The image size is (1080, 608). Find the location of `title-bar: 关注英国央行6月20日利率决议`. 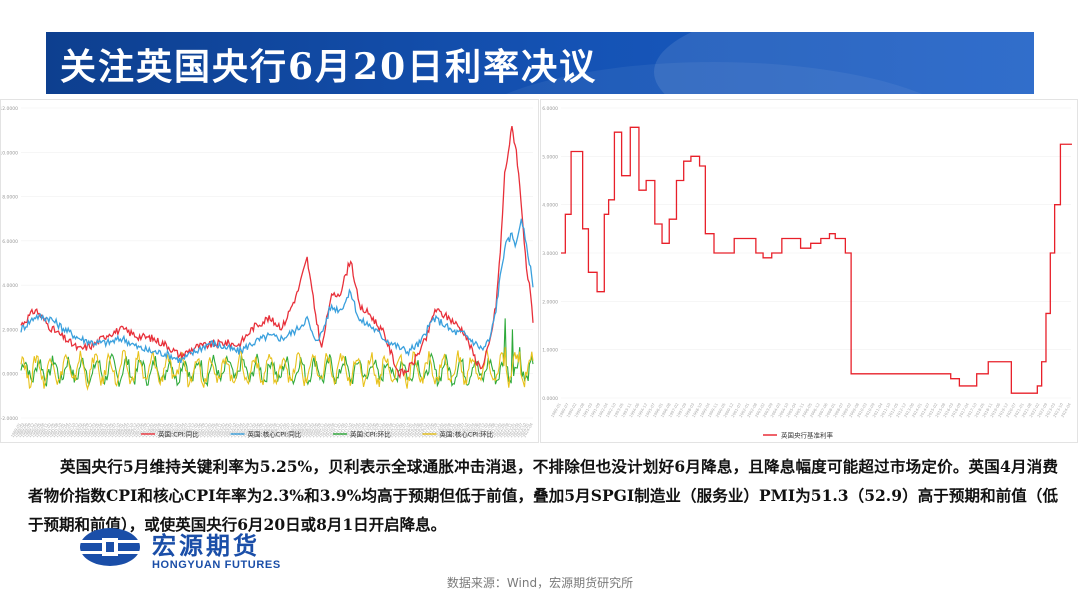

title-bar: 关注英国央行6月20日利率决议 is located at coordinates (540, 63).